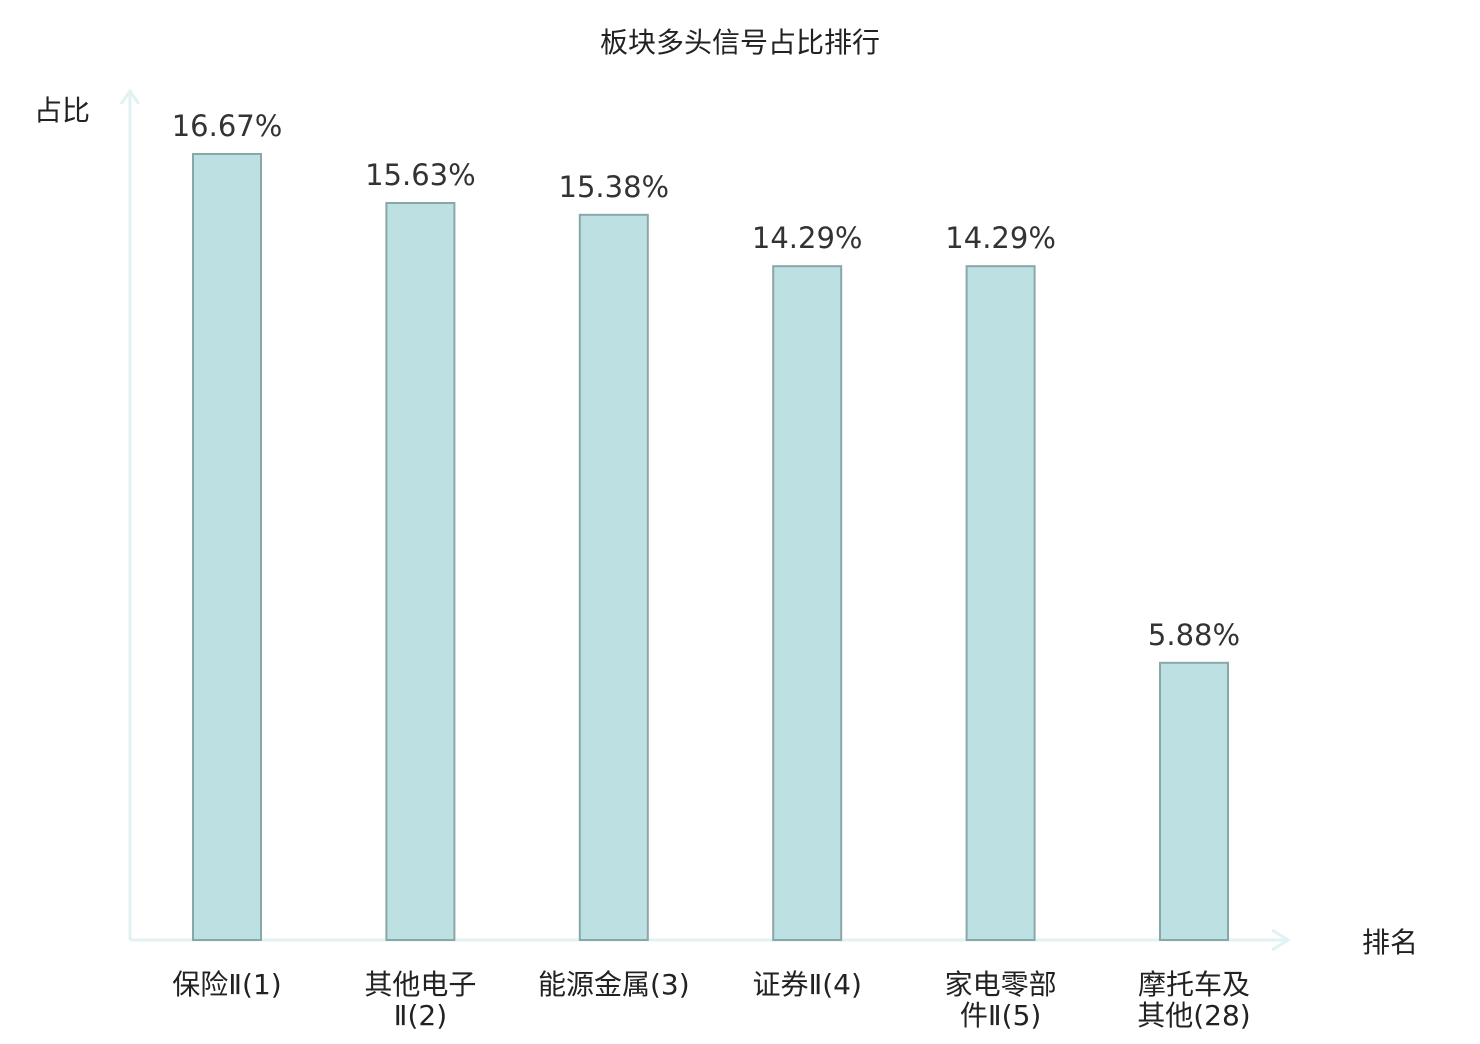  I want to click on value-label-5: 14.29%, so click(1000, 238).